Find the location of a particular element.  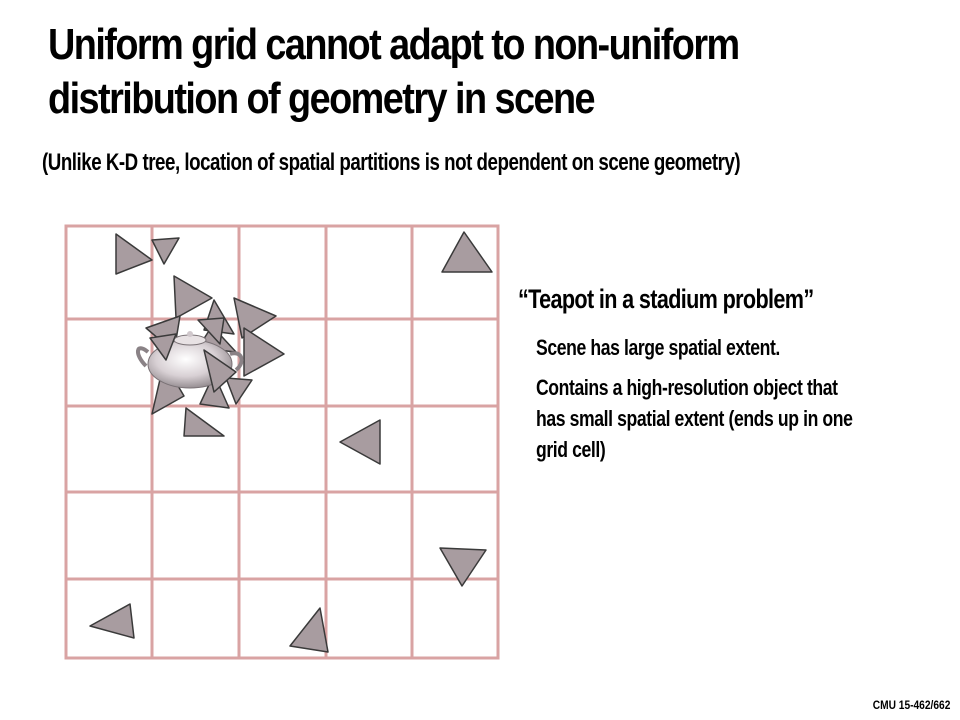

callout-heading: “Teapot in a stadium problem” is located at coordinates (666, 299).